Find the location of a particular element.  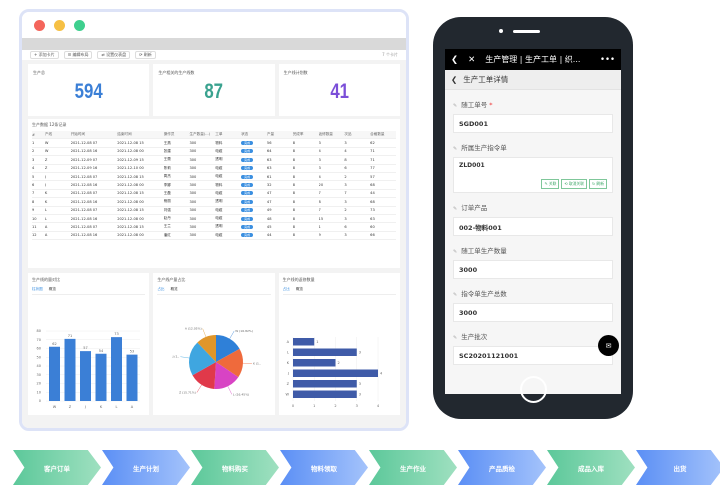

cell-text: 2021-12-09 07 is located at coordinates (84, 159).